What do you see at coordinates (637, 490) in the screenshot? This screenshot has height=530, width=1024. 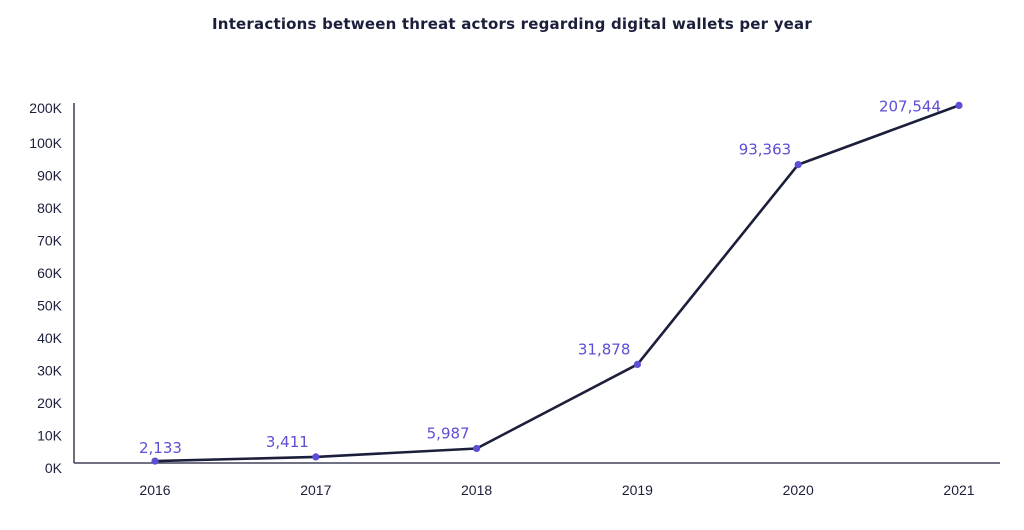 I see `x-tick-label: 2019` at bounding box center [637, 490].